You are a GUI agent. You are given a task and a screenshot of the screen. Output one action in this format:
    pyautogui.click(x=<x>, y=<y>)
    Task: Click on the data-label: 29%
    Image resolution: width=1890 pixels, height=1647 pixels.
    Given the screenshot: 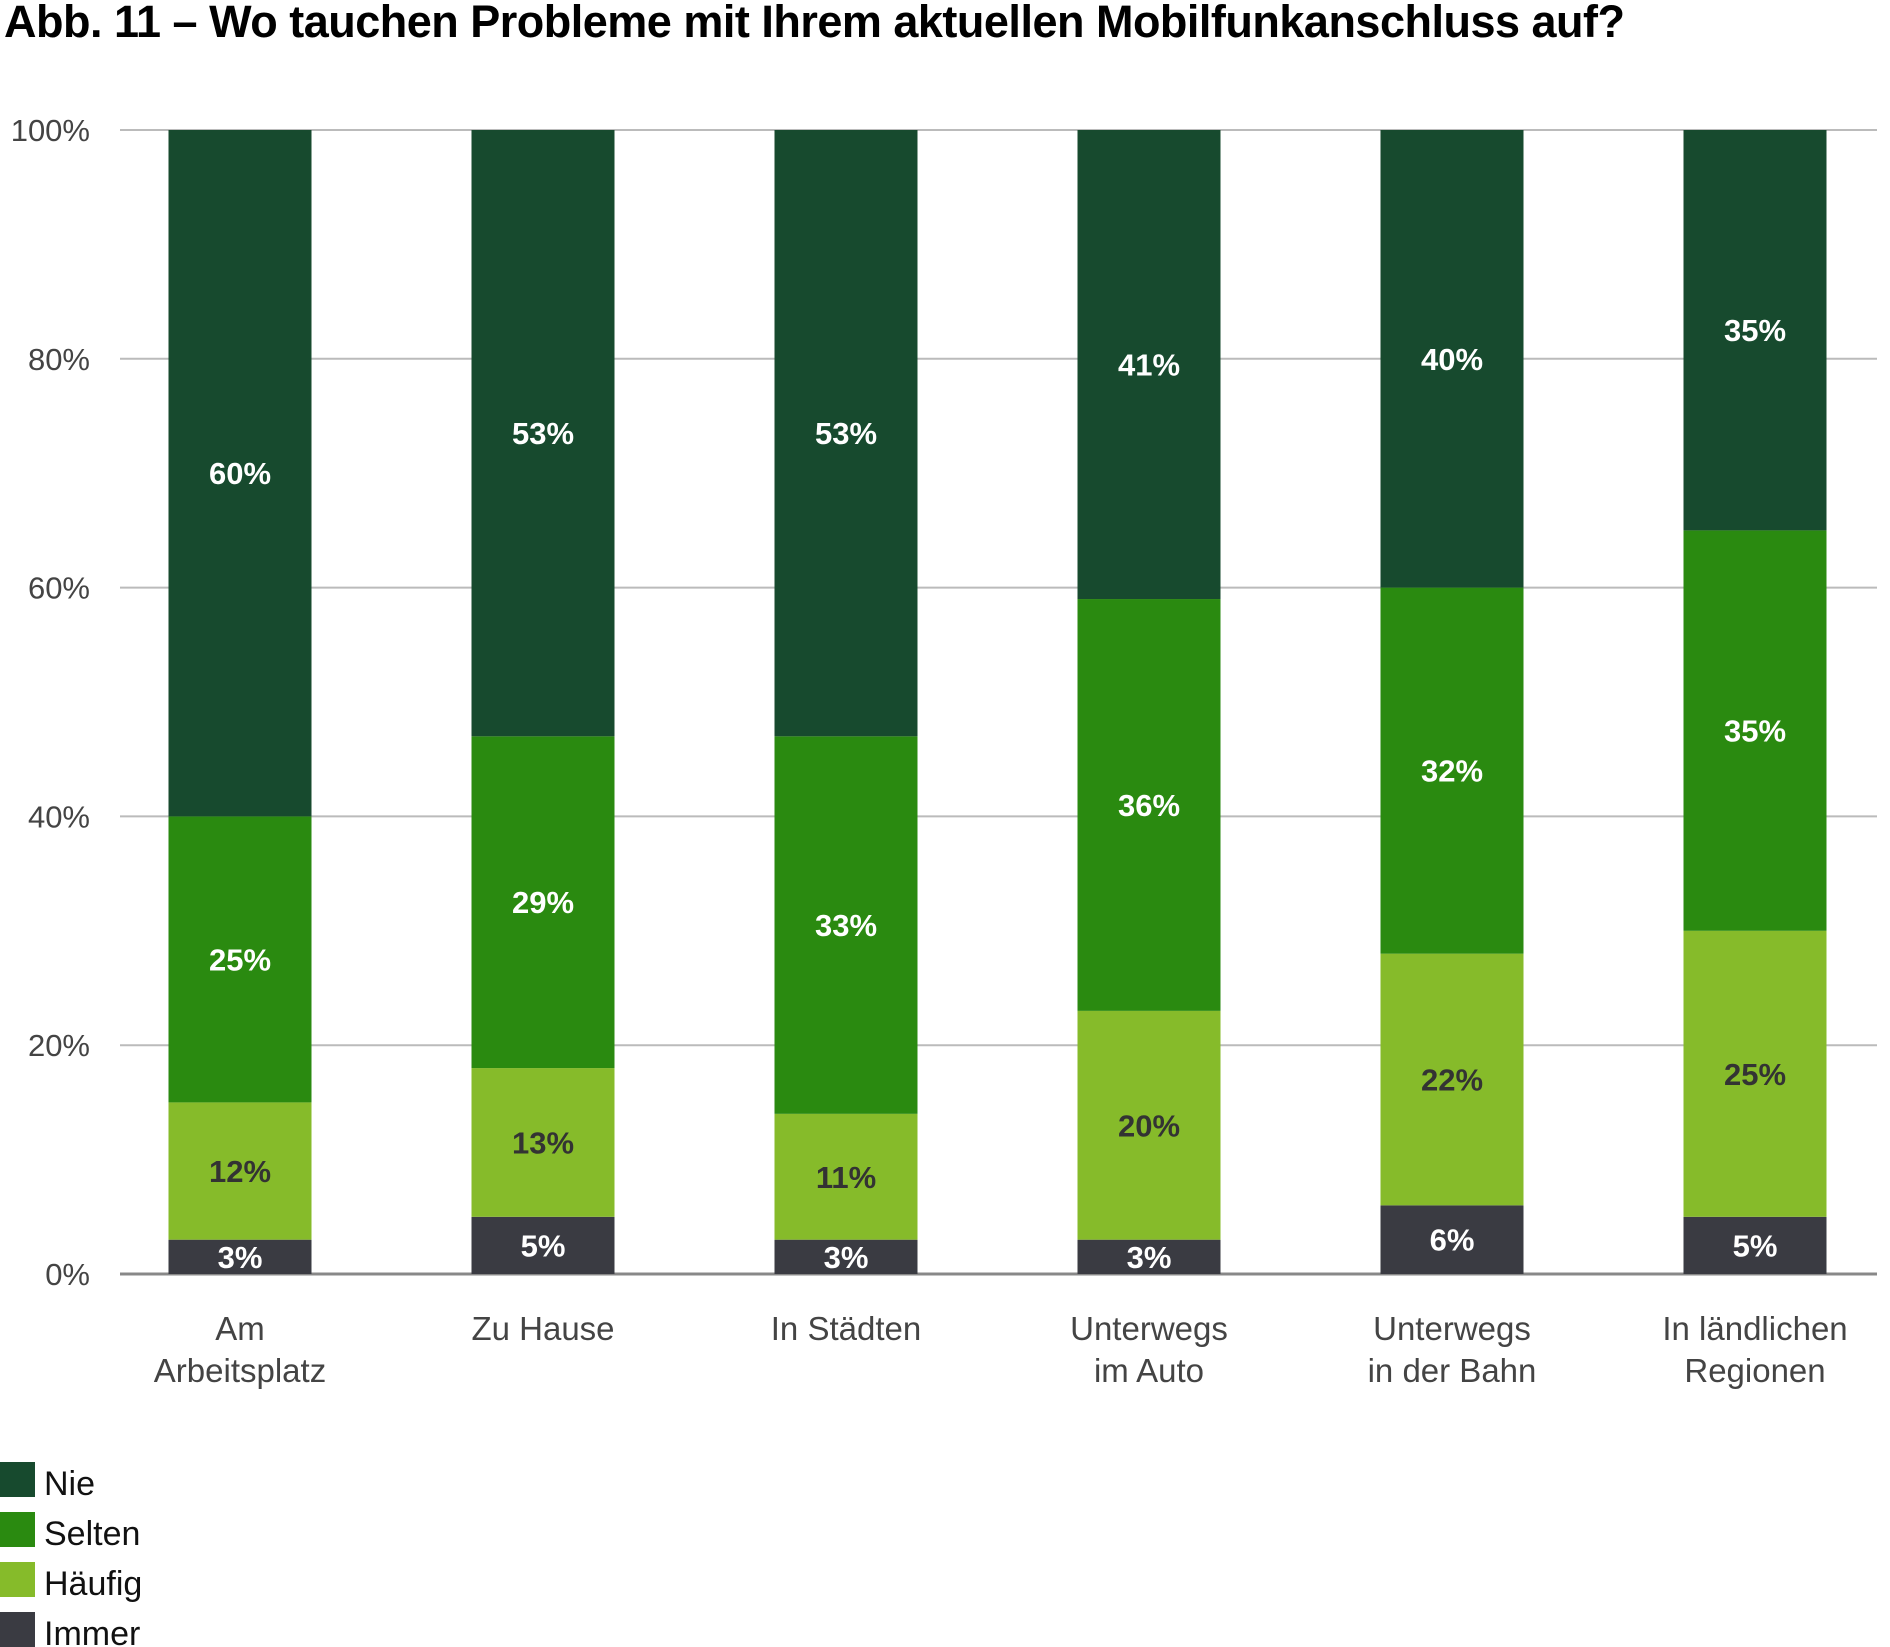 What is the action you would take?
    pyautogui.click(x=543, y=902)
    